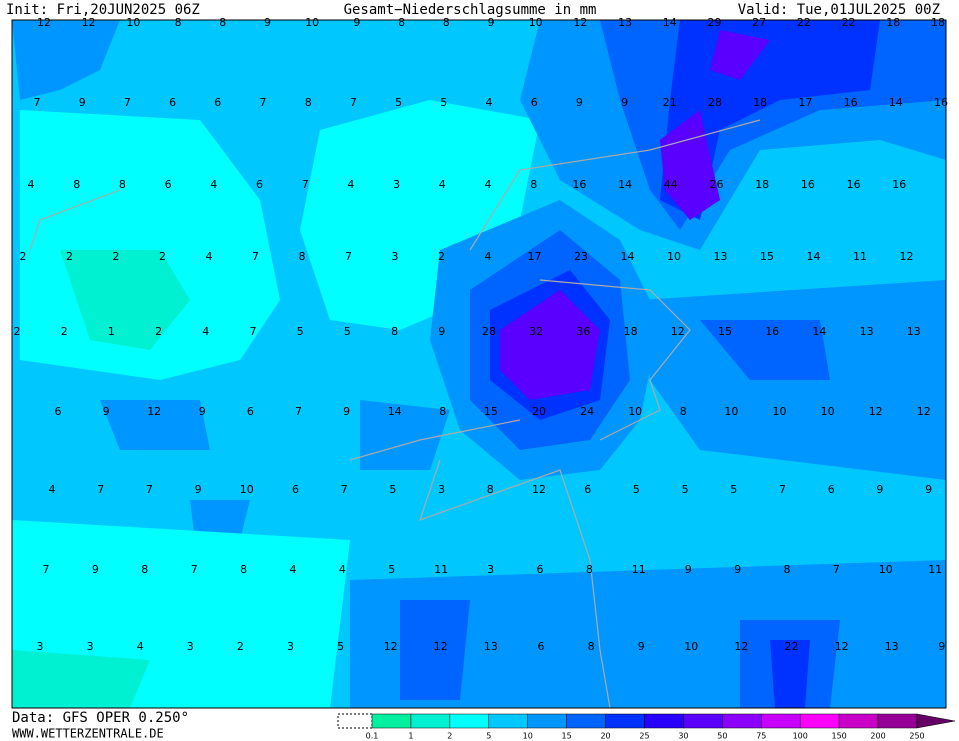 This screenshot has height=741, width=959. What do you see at coordinates (567, 736) in the screenshot?
I see `legend-label: 15` at bounding box center [567, 736].